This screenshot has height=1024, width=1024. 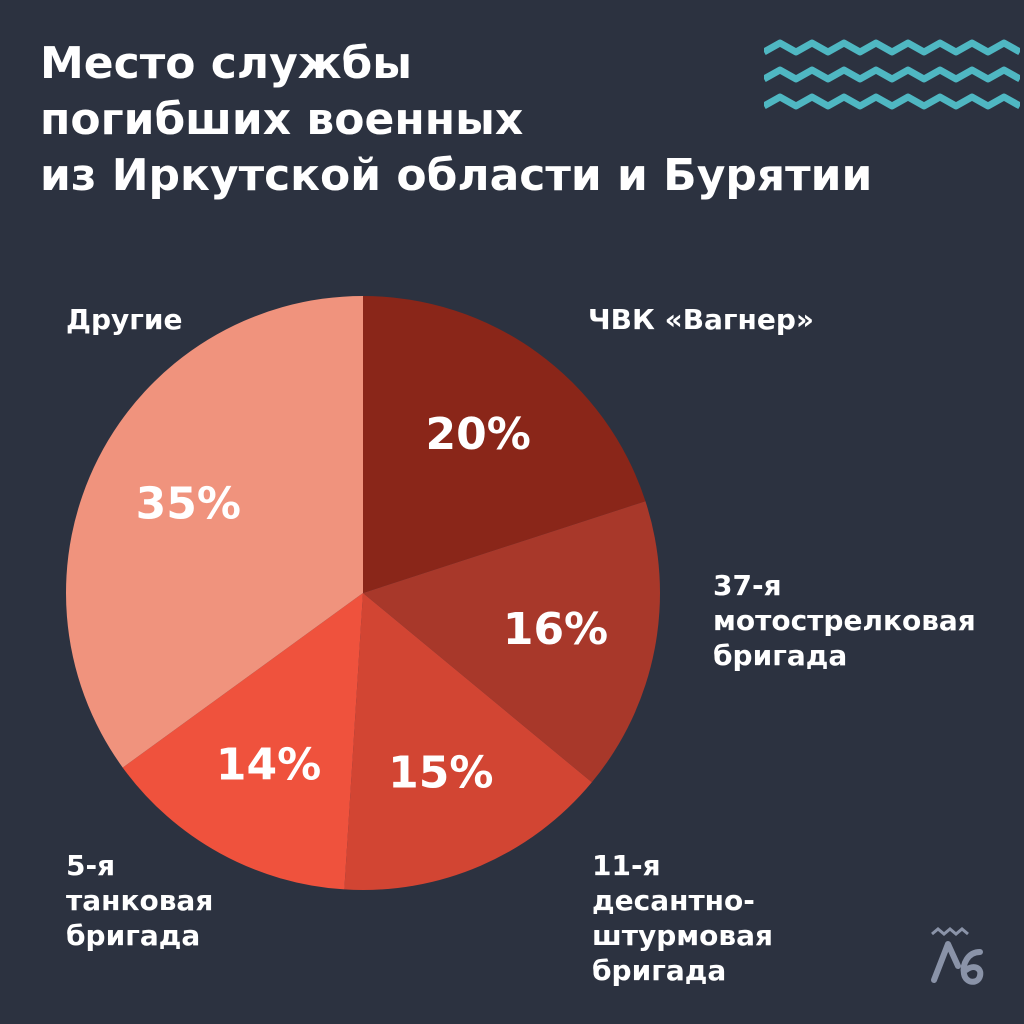 I want to click on decorative-waves-icon, so click(x=892, y=74).